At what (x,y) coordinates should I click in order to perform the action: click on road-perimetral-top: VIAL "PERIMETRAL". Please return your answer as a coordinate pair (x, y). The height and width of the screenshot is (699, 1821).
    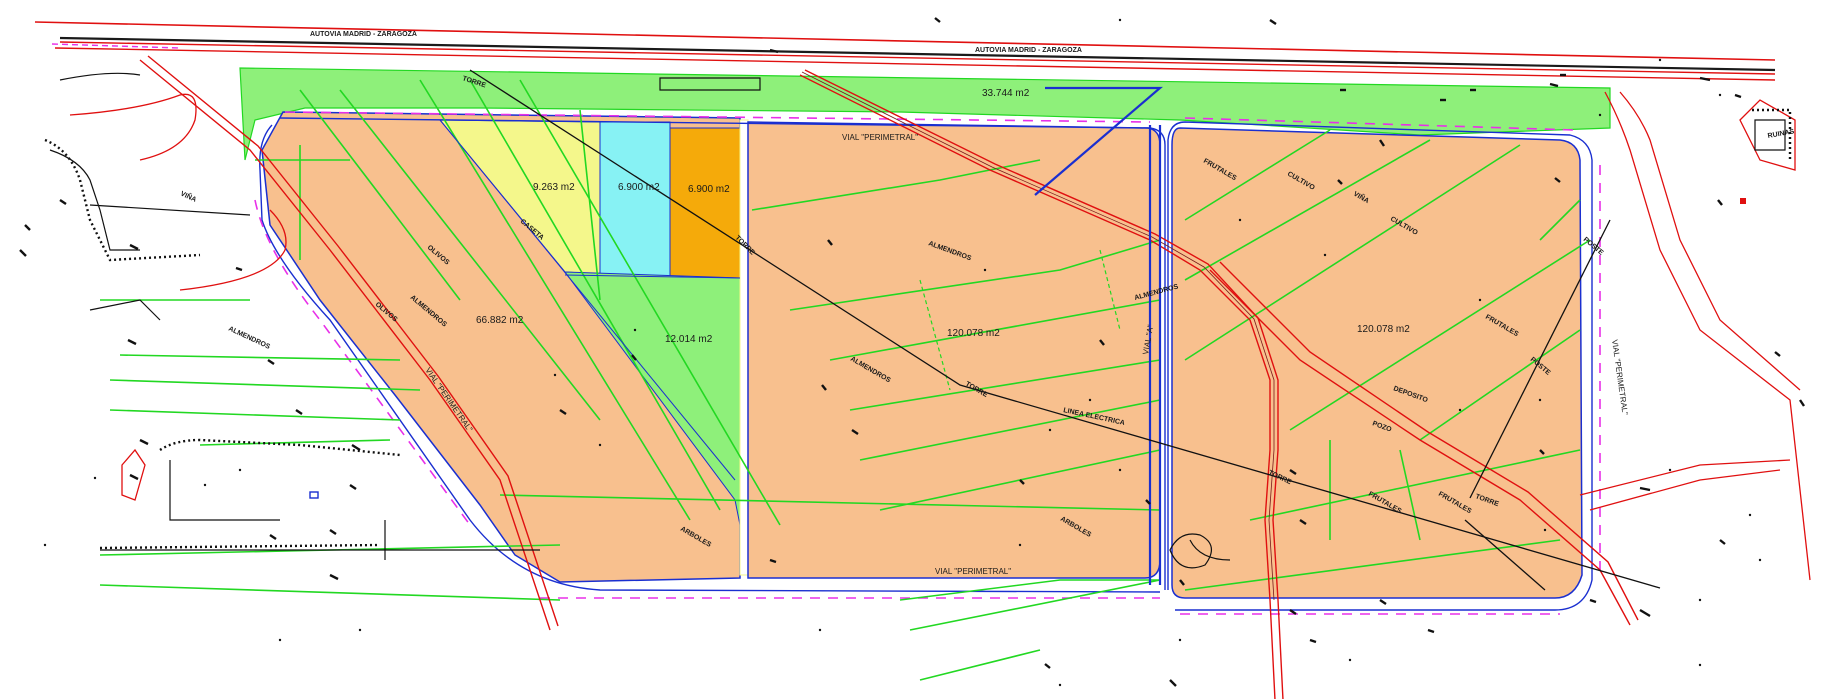
    Looking at the image, I should click on (880, 137).